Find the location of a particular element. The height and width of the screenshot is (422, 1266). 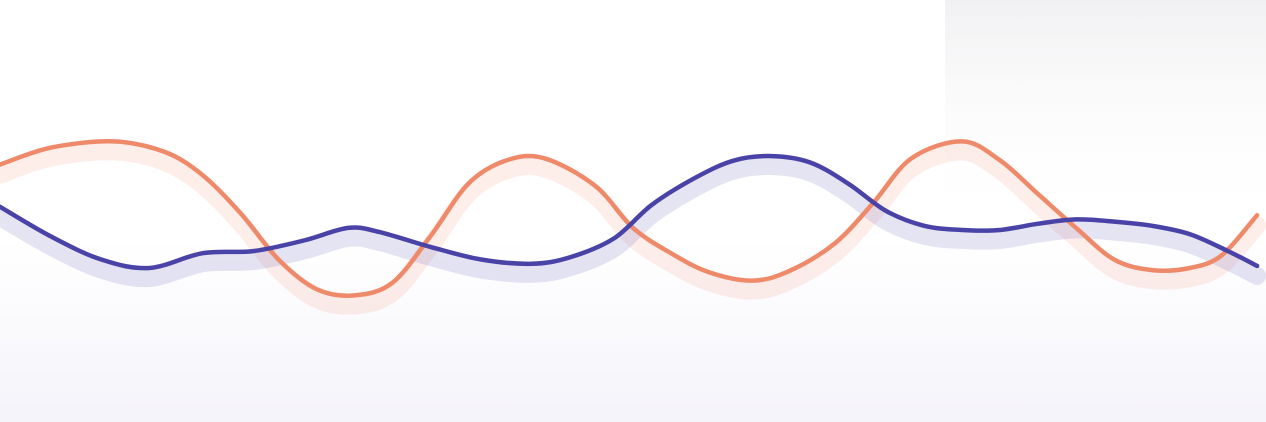

backdrop-corner is located at coordinates (1105, 115).